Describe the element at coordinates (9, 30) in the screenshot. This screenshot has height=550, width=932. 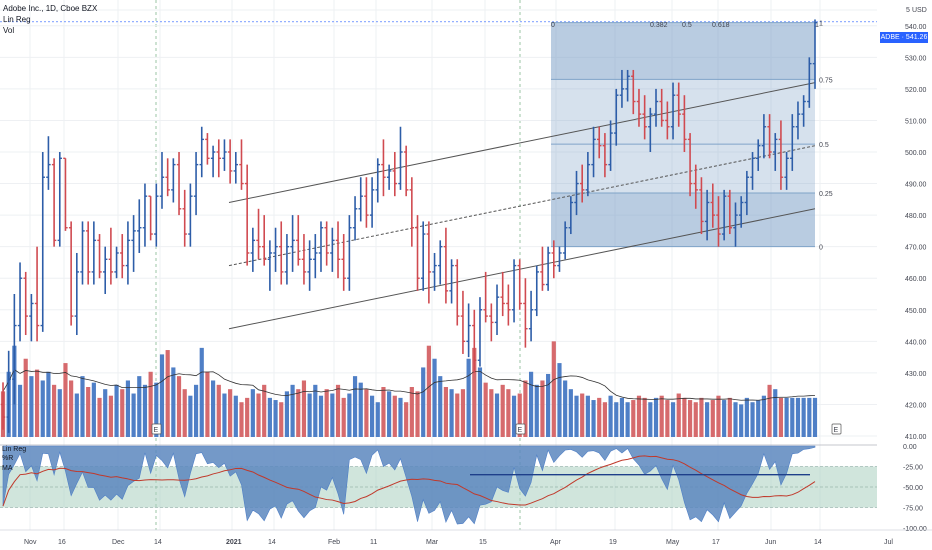
I see `indicator-volume: Vol` at that location.